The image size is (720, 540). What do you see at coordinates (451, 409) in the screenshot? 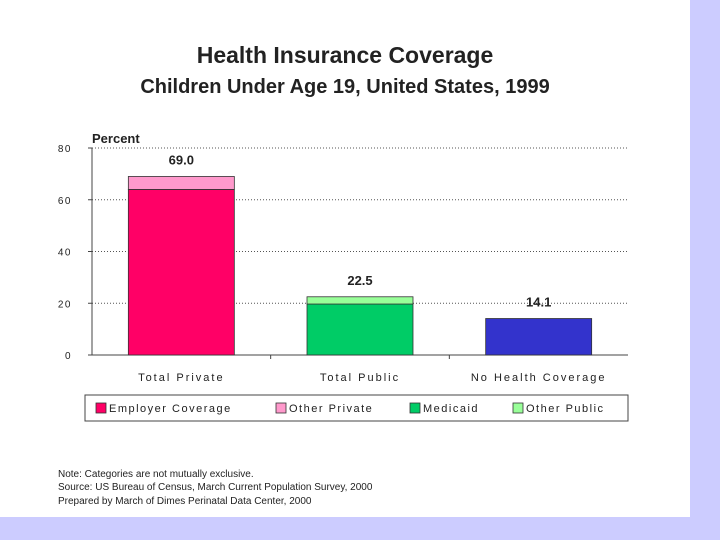
I see `legend-label-medicaid: Medicaid` at bounding box center [451, 409].